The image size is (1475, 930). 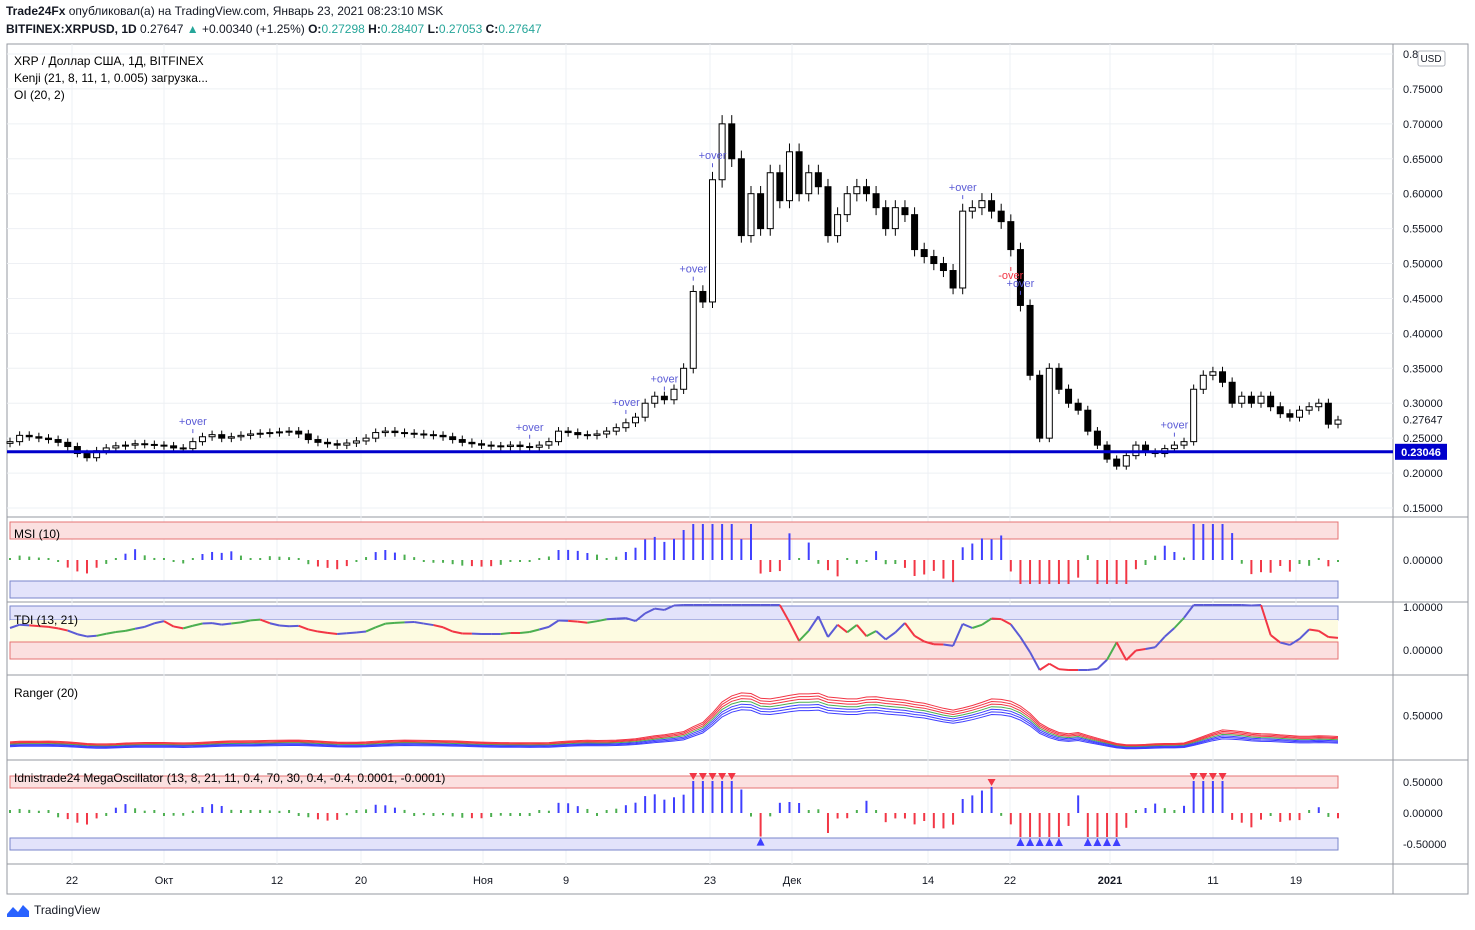 What do you see at coordinates (693, 270) in the screenshot?
I see `over-label-4: +over` at bounding box center [693, 270].